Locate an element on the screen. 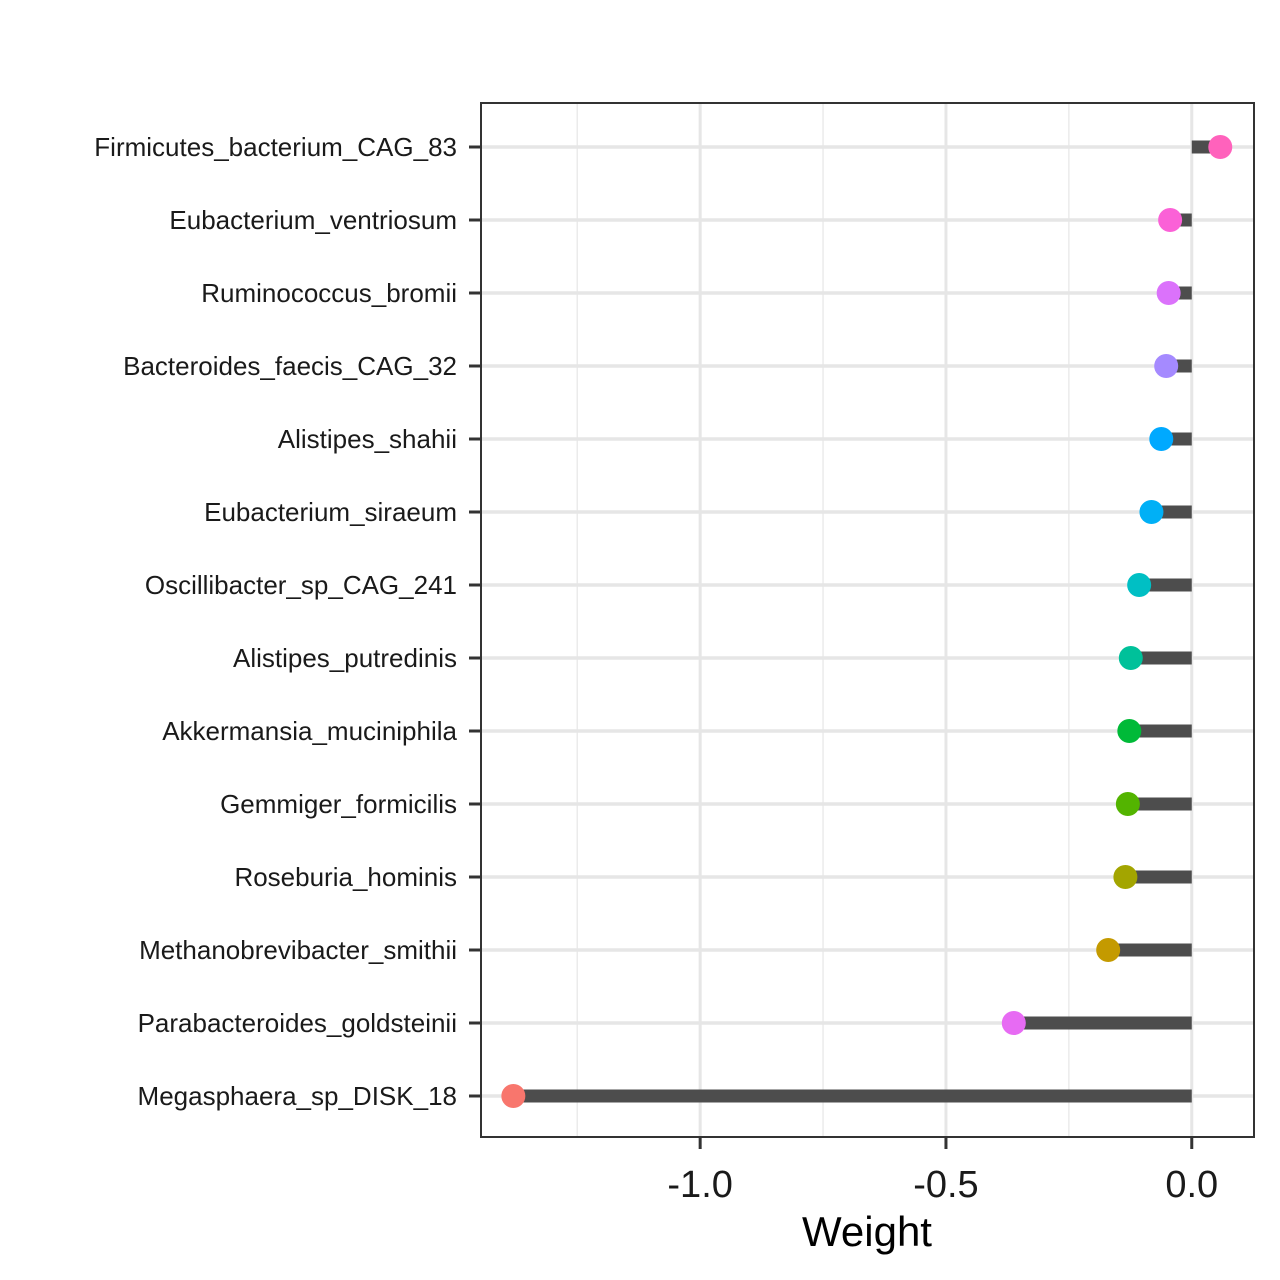 Image resolution: width=1280 pixels, height=1280 pixels. y-tick-label: Methanobrevibacter_smithii is located at coordinates (298, 950).